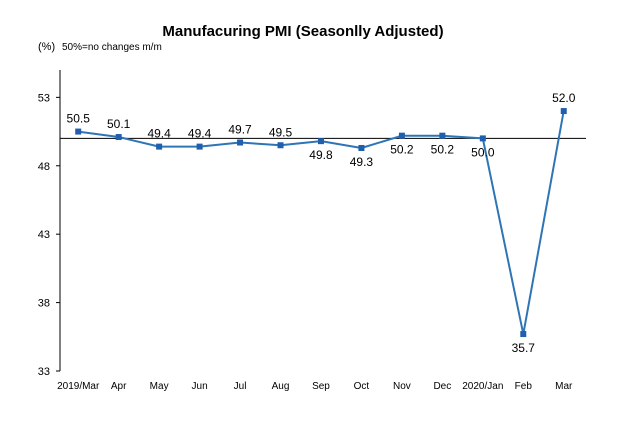 This screenshot has height=436, width=617. I want to click on y-tick-label: 33, so click(44, 372).